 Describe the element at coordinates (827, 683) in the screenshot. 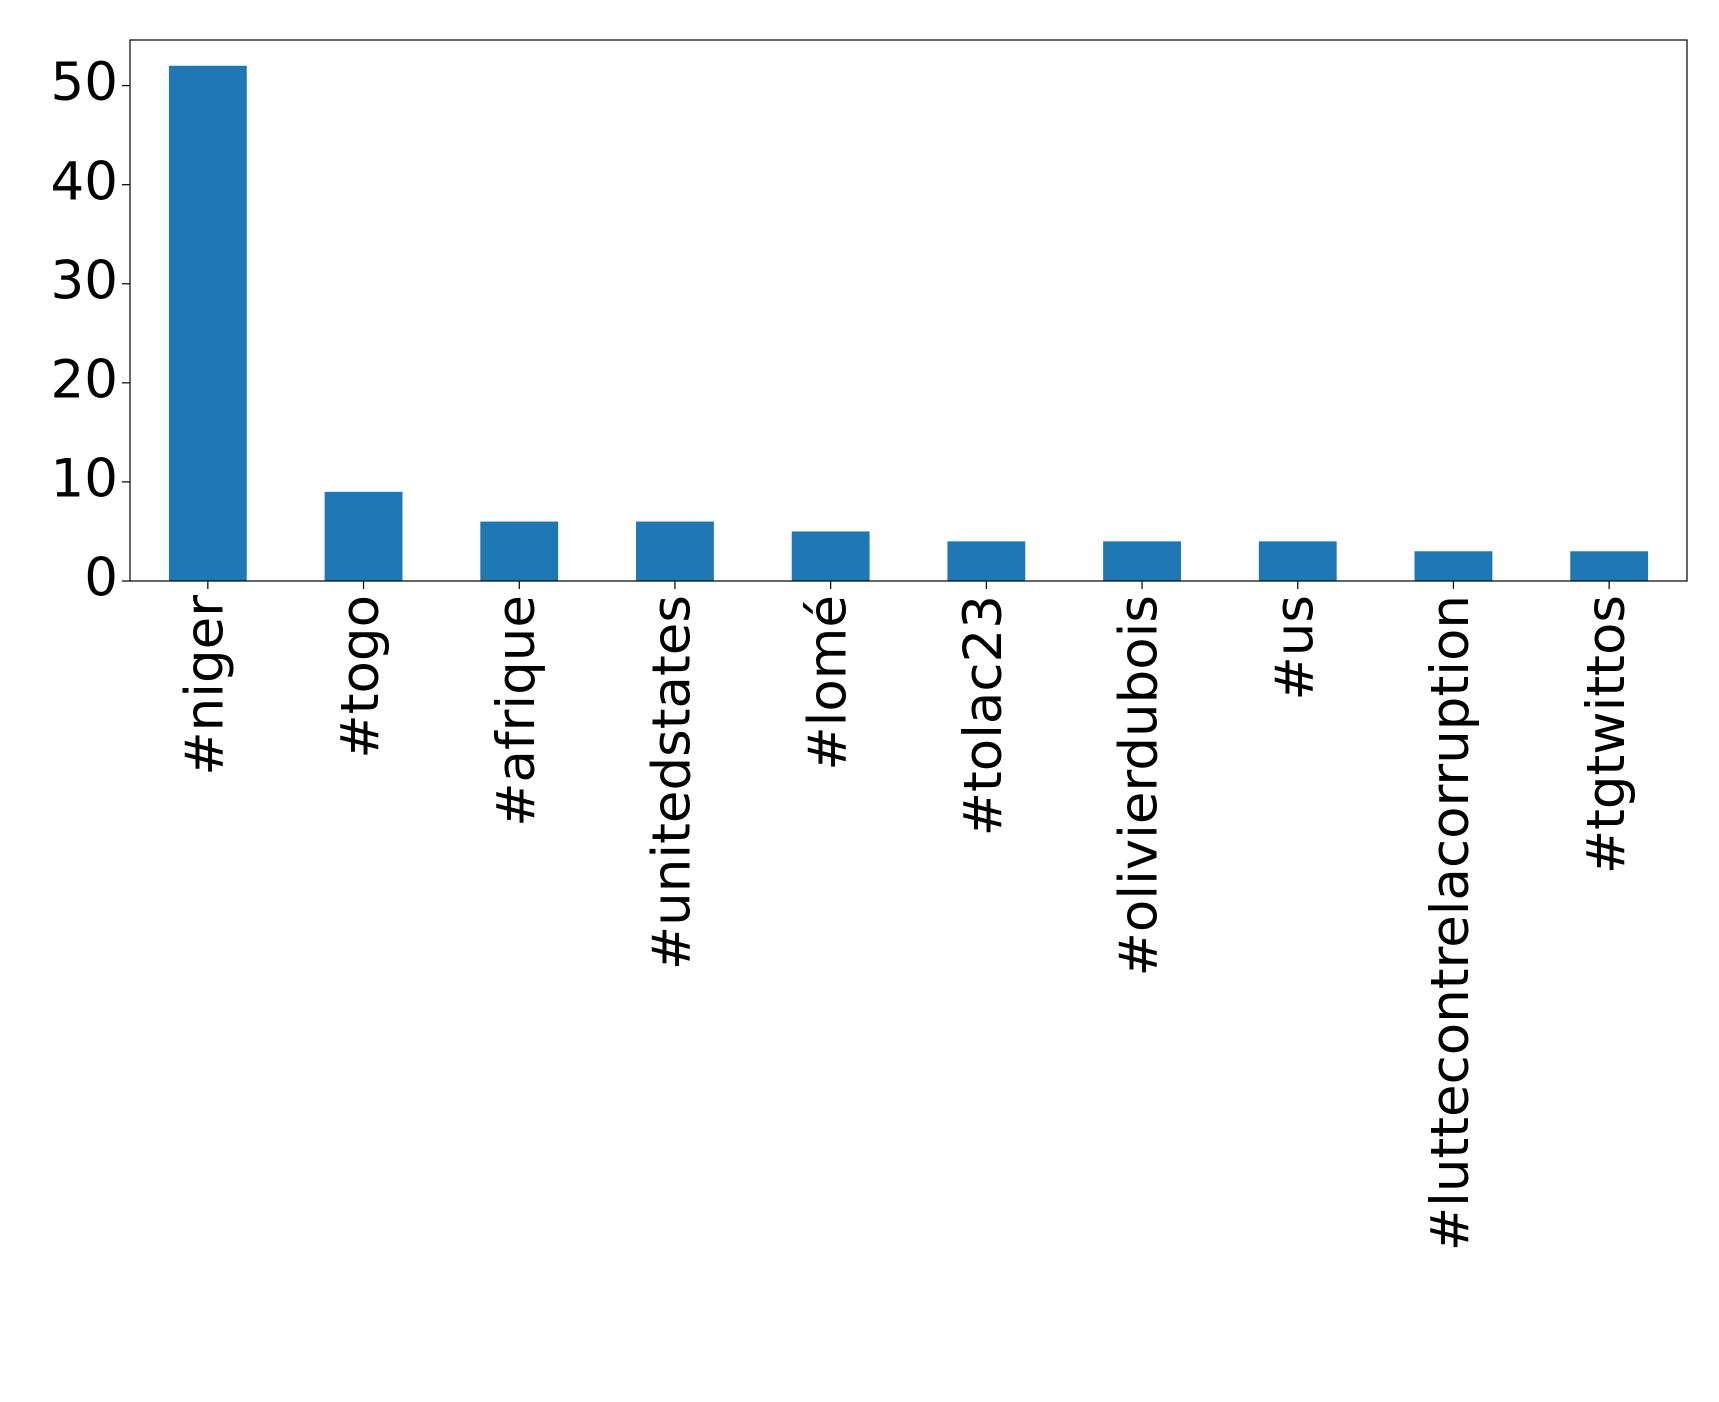

I see `x-tick-label: #lomé` at that location.